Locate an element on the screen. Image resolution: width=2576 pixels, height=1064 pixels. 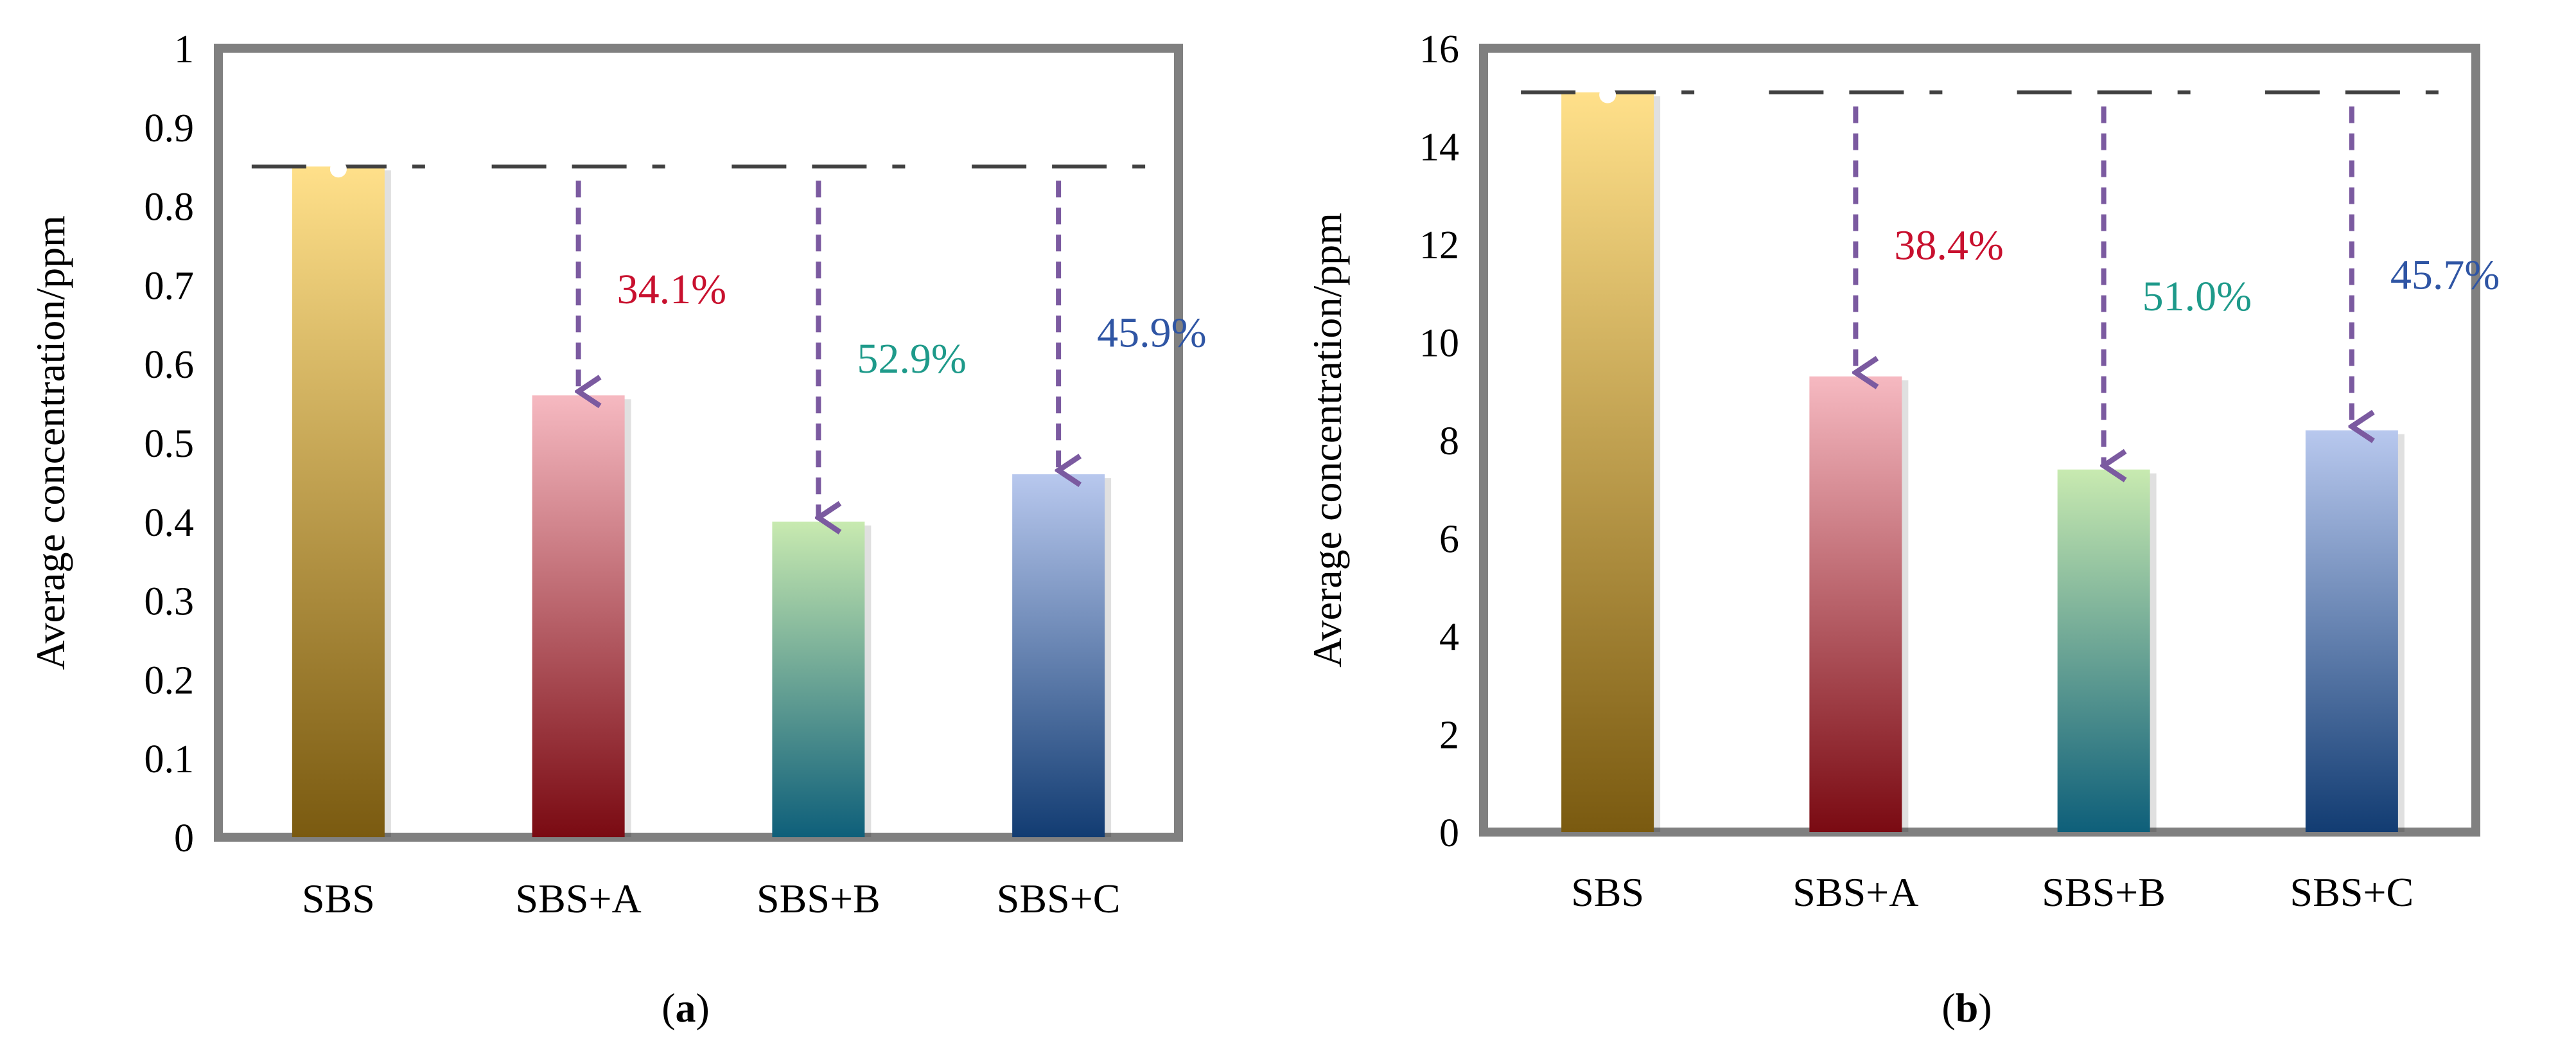
reduction-percent-label: 38.4% is located at coordinates (1948, 245).